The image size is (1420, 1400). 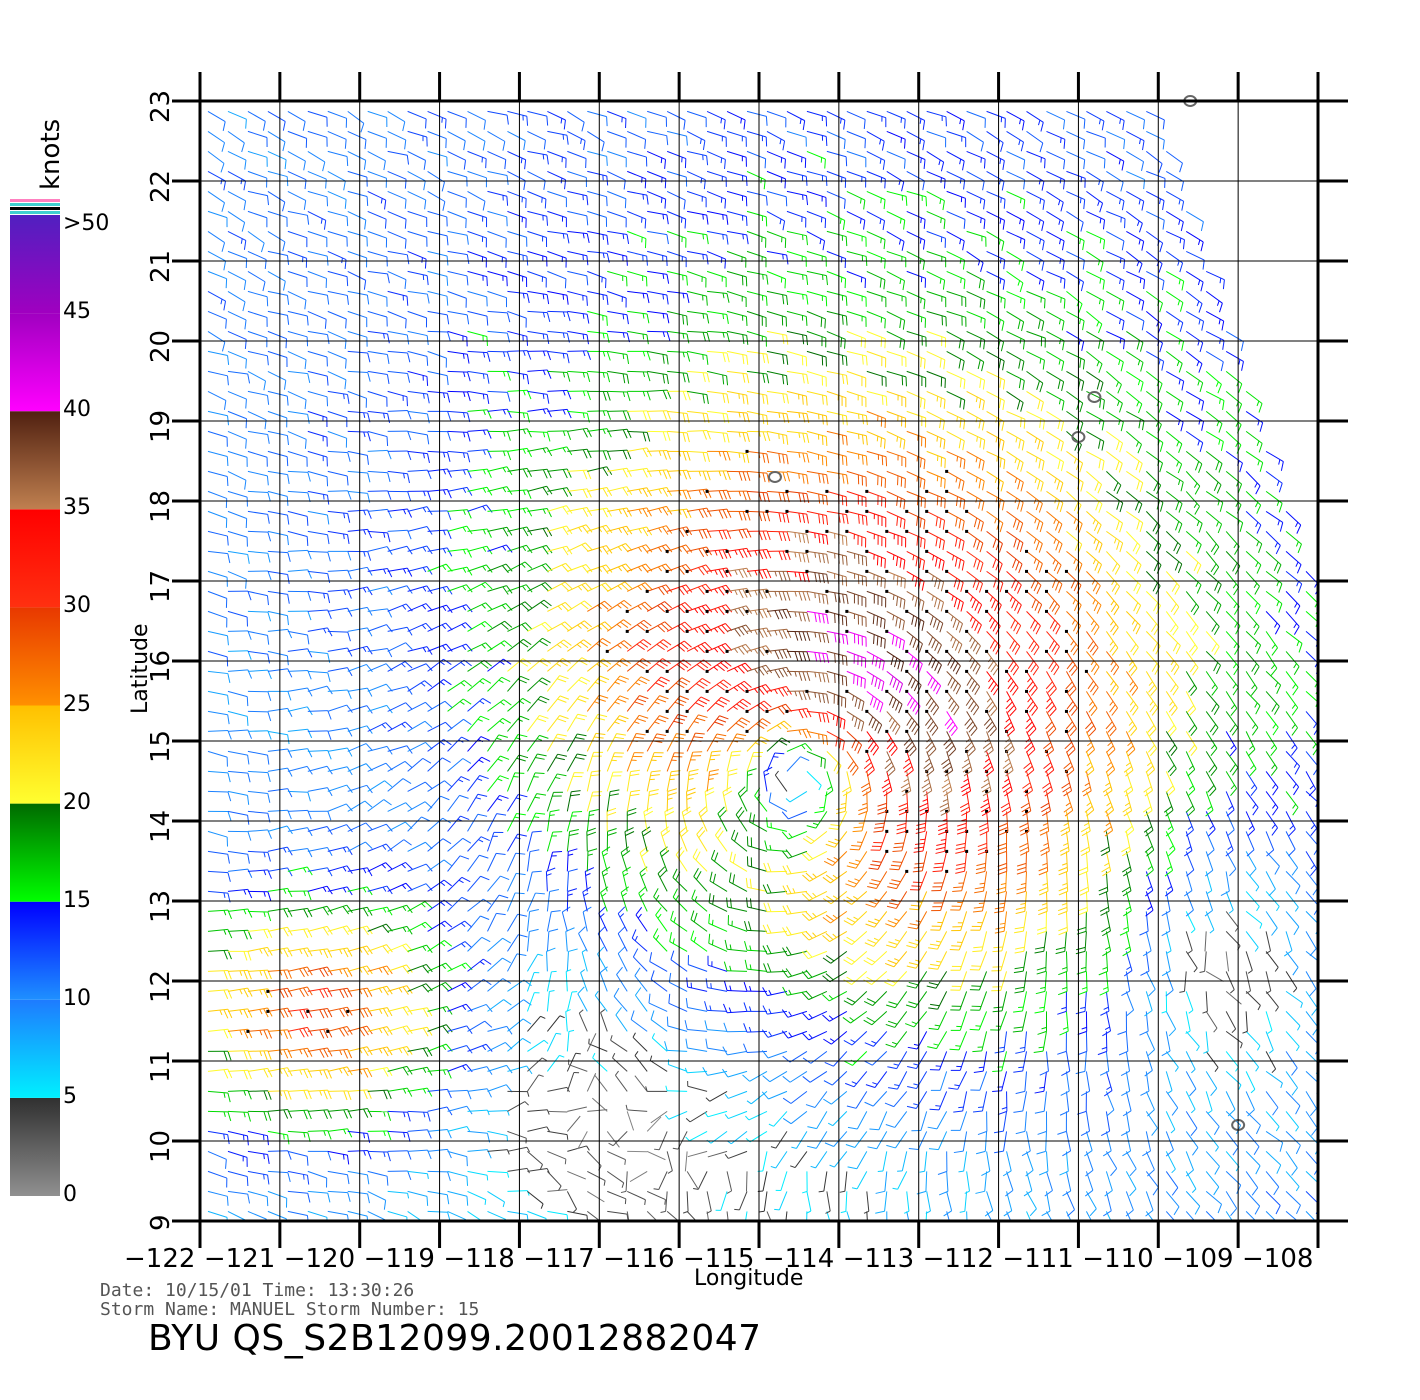 What do you see at coordinates (77, 507) in the screenshot?
I see `colorbar-label: 35` at bounding box center [77, 507].